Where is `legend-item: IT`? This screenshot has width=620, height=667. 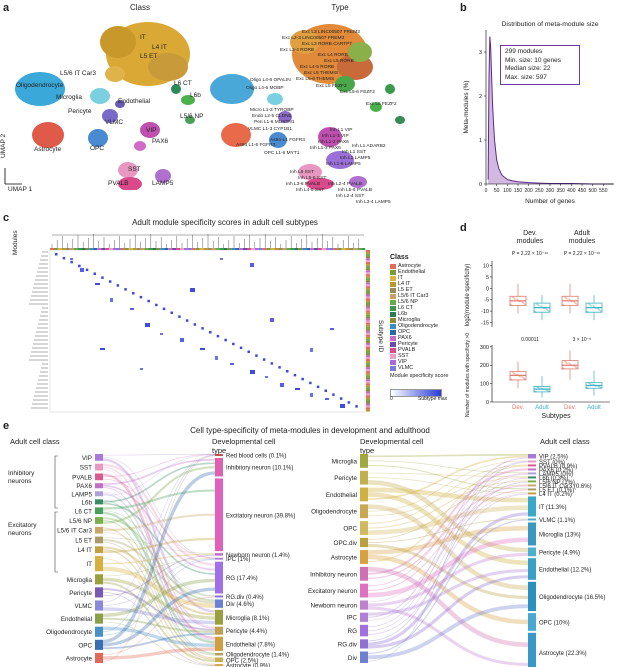
legend-item: IT is located at coordinates (414, 278).